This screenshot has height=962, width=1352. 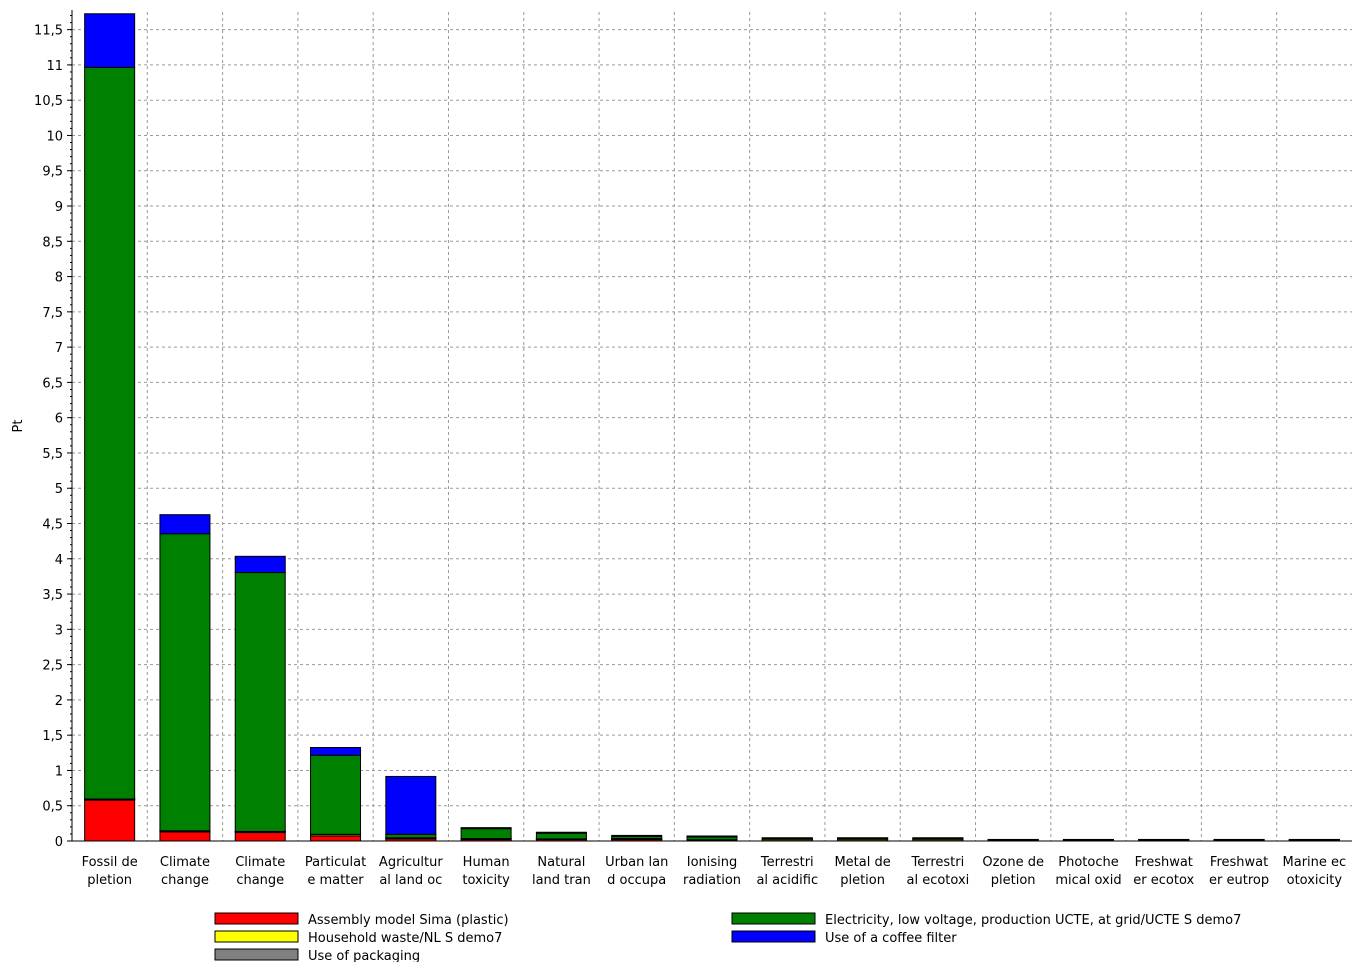 I want to click on y-tick-label: 8,5, so click(x=52, y=242).